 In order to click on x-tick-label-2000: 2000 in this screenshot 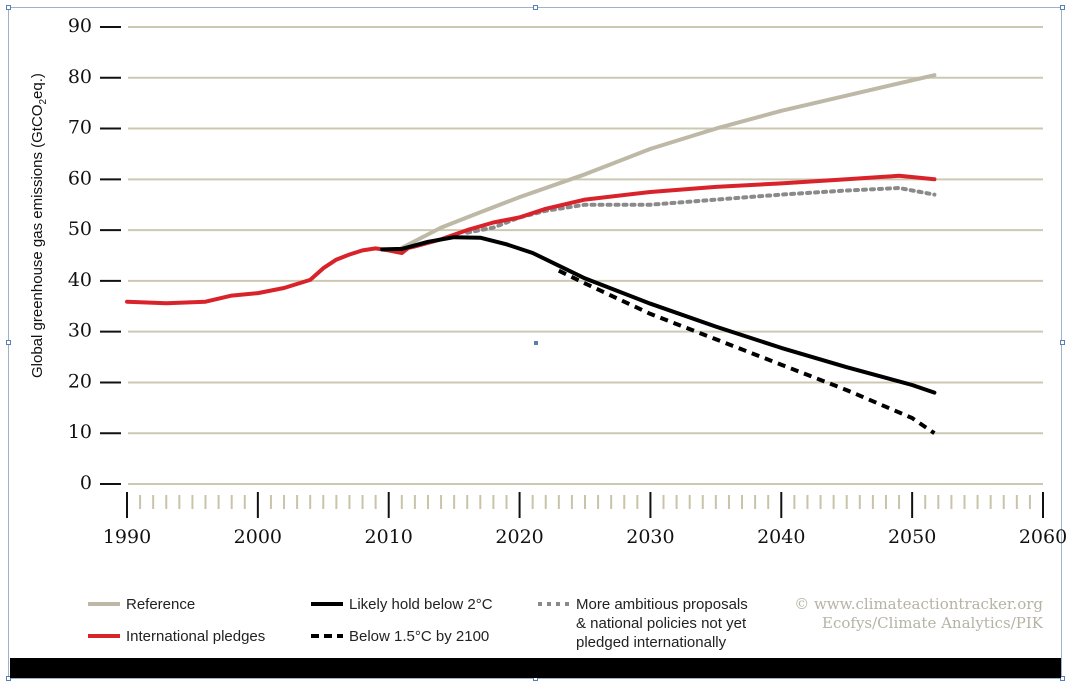, I will do `click(258, 537)`.